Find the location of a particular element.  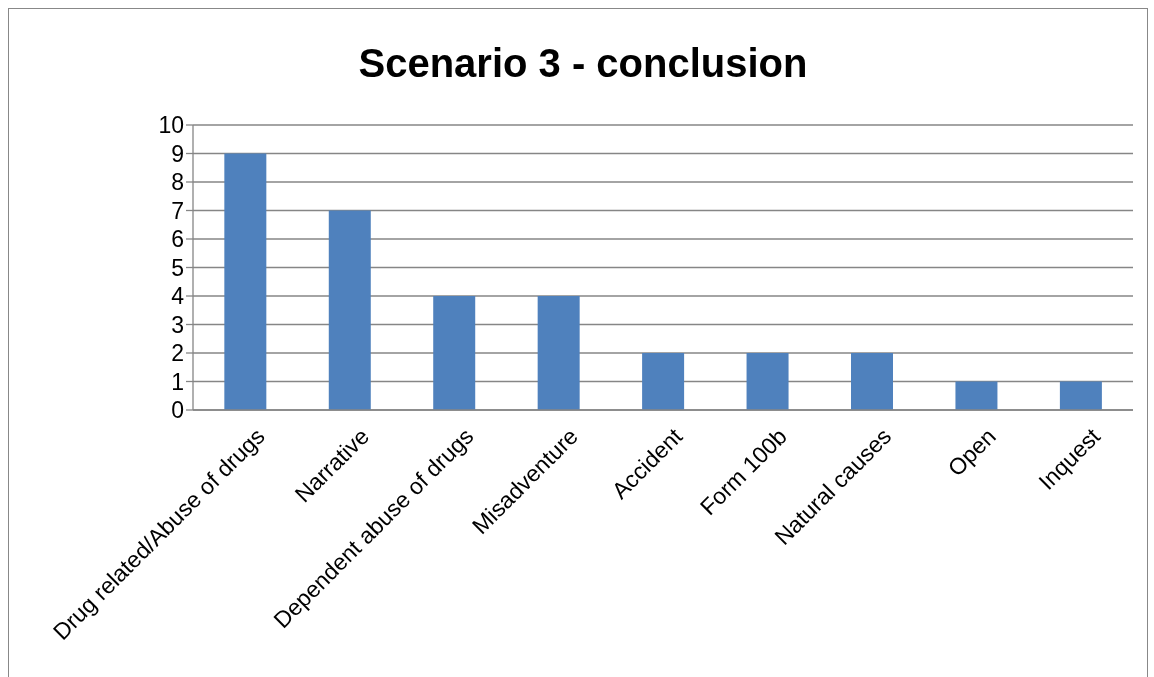

y-tick-label: 7 is located at coordinates (177, 210).